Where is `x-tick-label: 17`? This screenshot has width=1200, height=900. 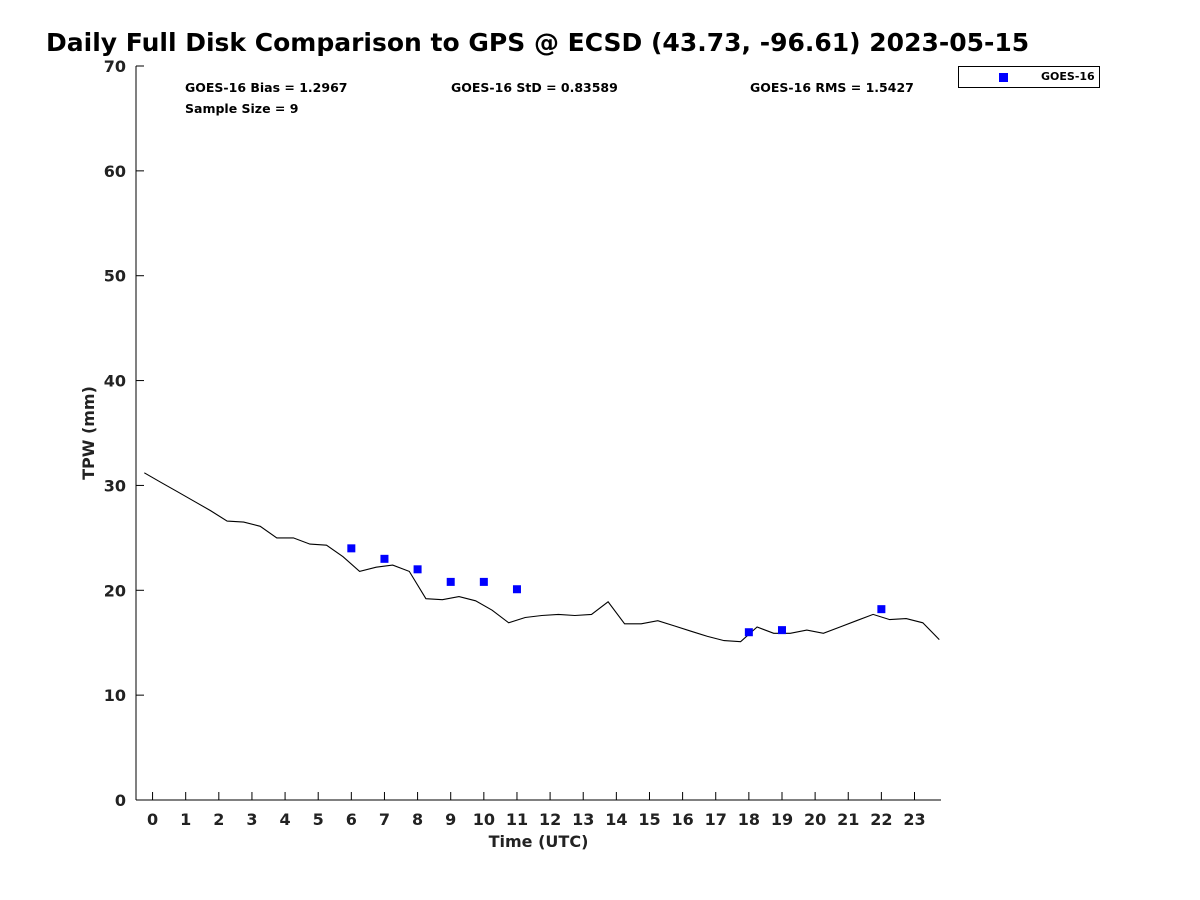
x-tick-label: 17 is located at coordinates (716, 819).